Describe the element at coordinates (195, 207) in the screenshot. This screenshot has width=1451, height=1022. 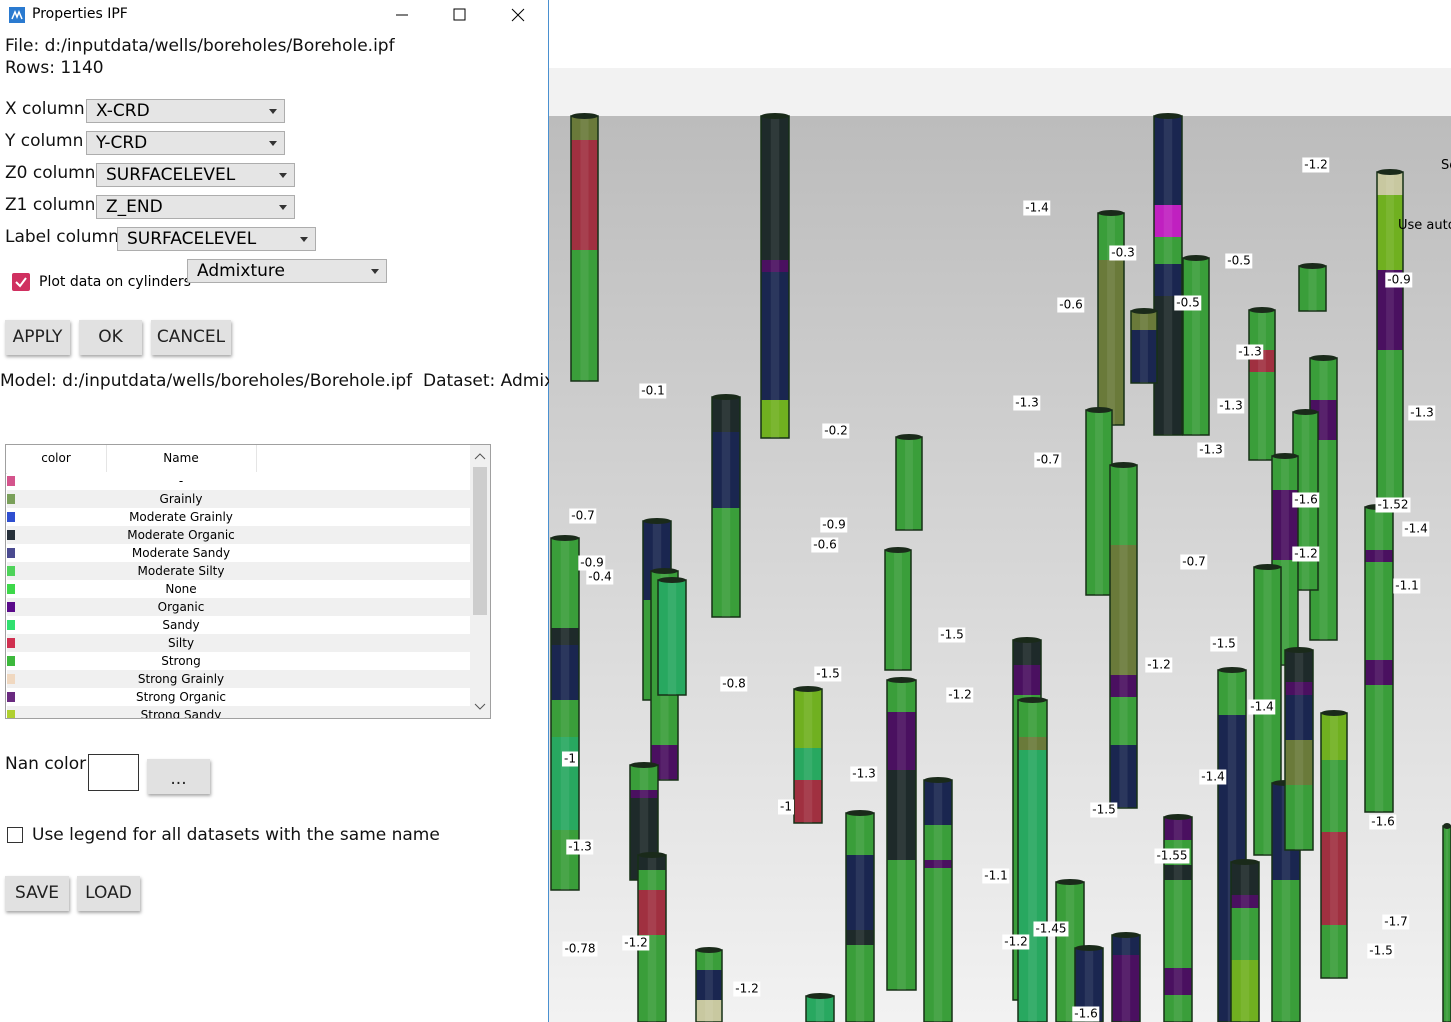
I see `column-select: Z_END` at that location.